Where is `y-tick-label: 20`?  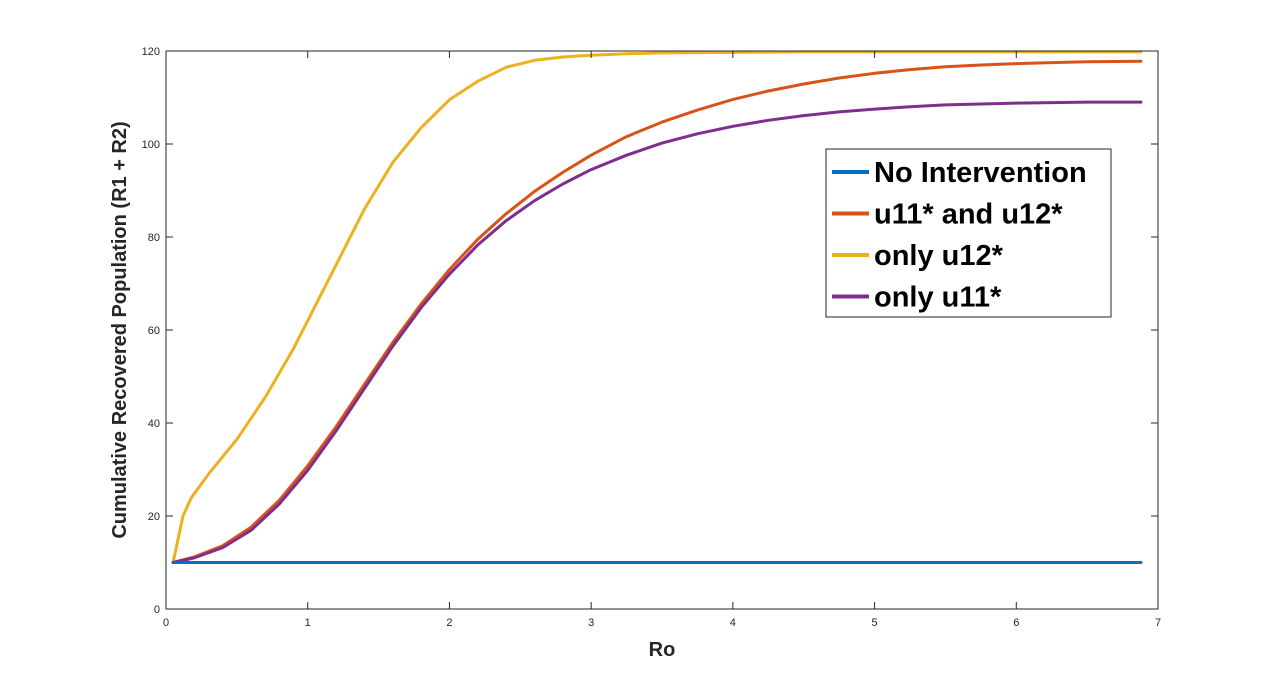
y-tick-label: 20 is located at coordinates (154, 517).